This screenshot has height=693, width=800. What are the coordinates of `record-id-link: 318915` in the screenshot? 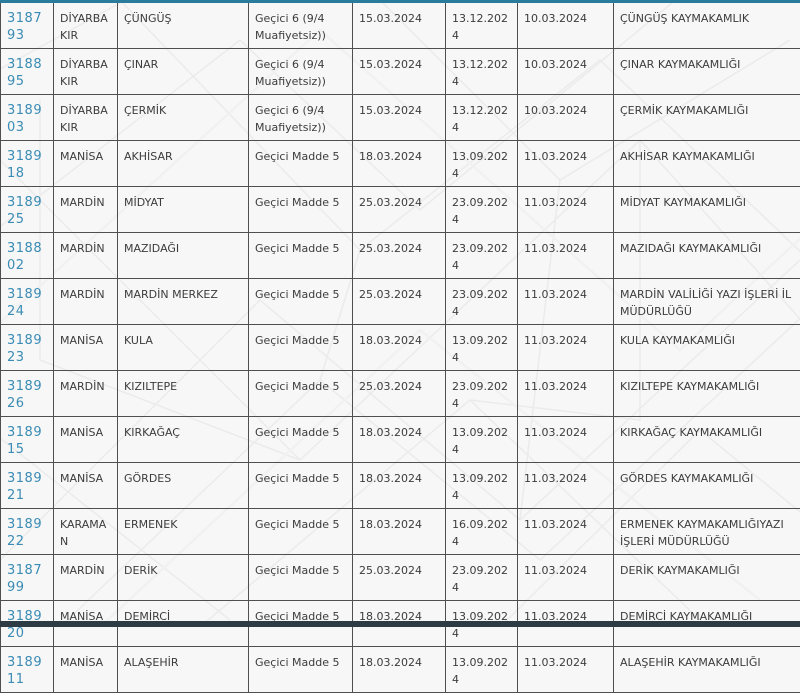 It's located at (24, 441).